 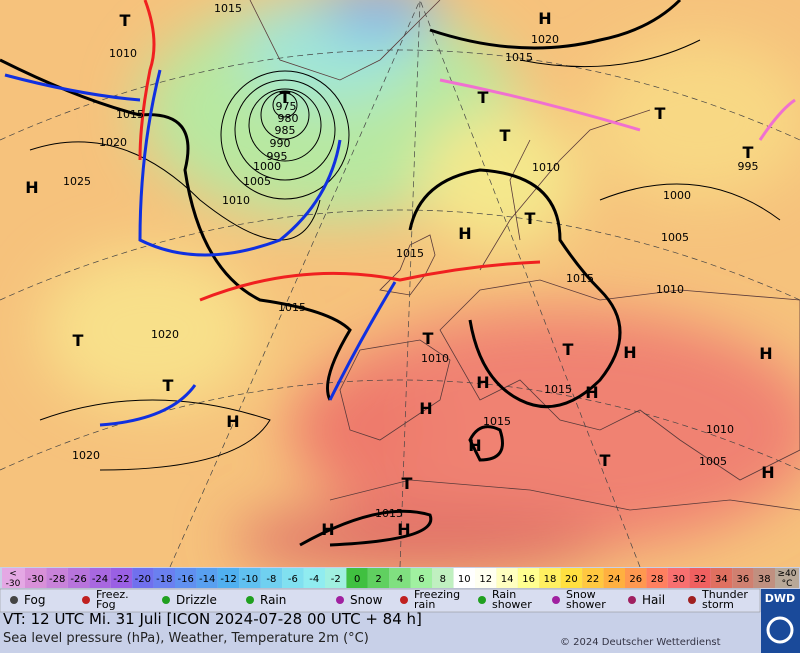 I want to click on scale-label: -12, so click(x=228, y=579).